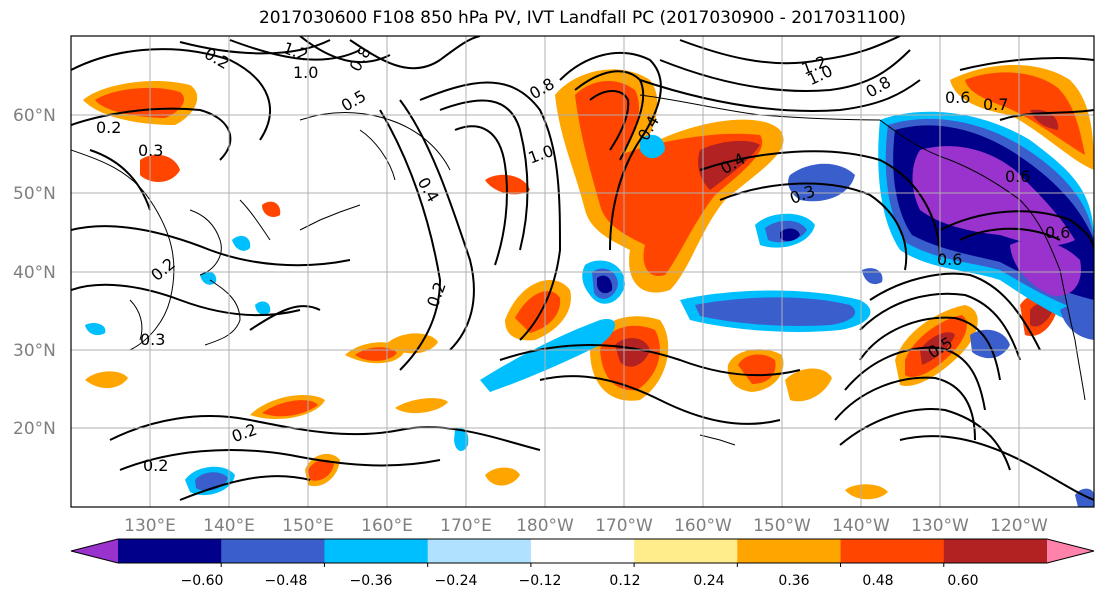 The width and height of the screenshot is (1105, 601). What do you see at coordinates (94, 551) in the screenshot?
I see `colorbar-extend-low` at bounding box center [94, 551].